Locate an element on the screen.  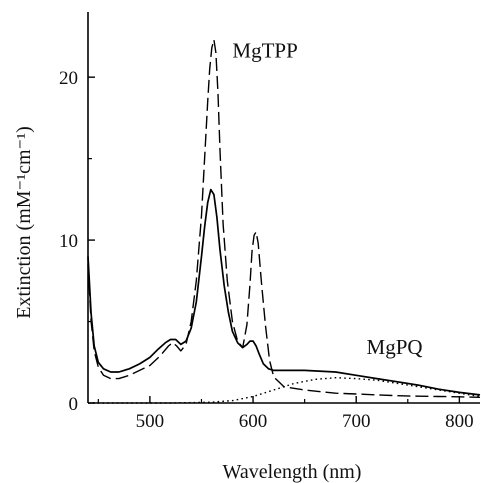
y-tick-label: 0 is located at coordinates (74, 404).